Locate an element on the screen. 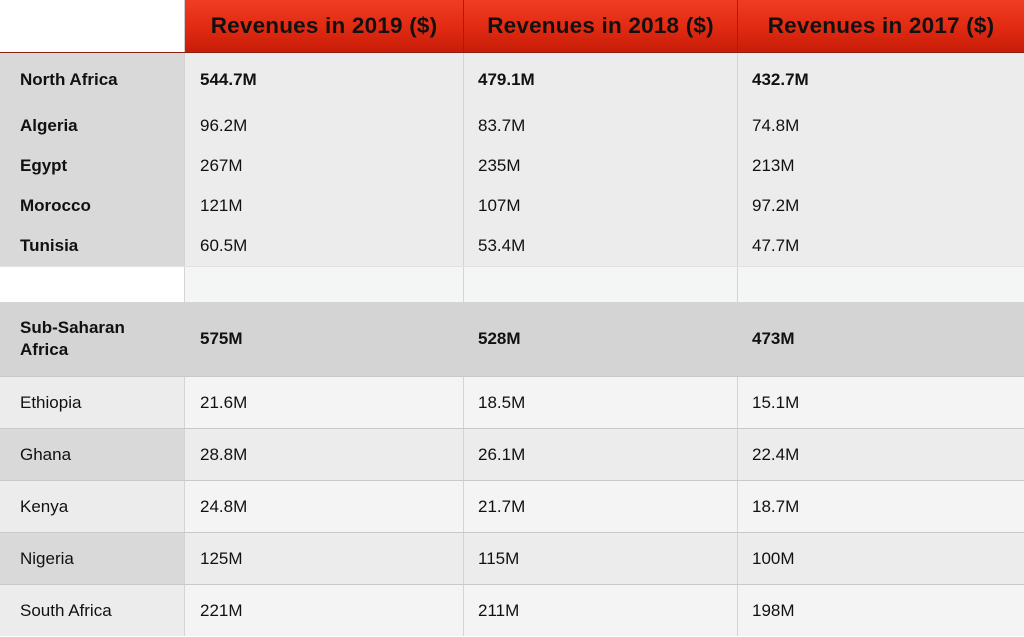  value-cell: 544.7M is located at coordinates (324, 79).